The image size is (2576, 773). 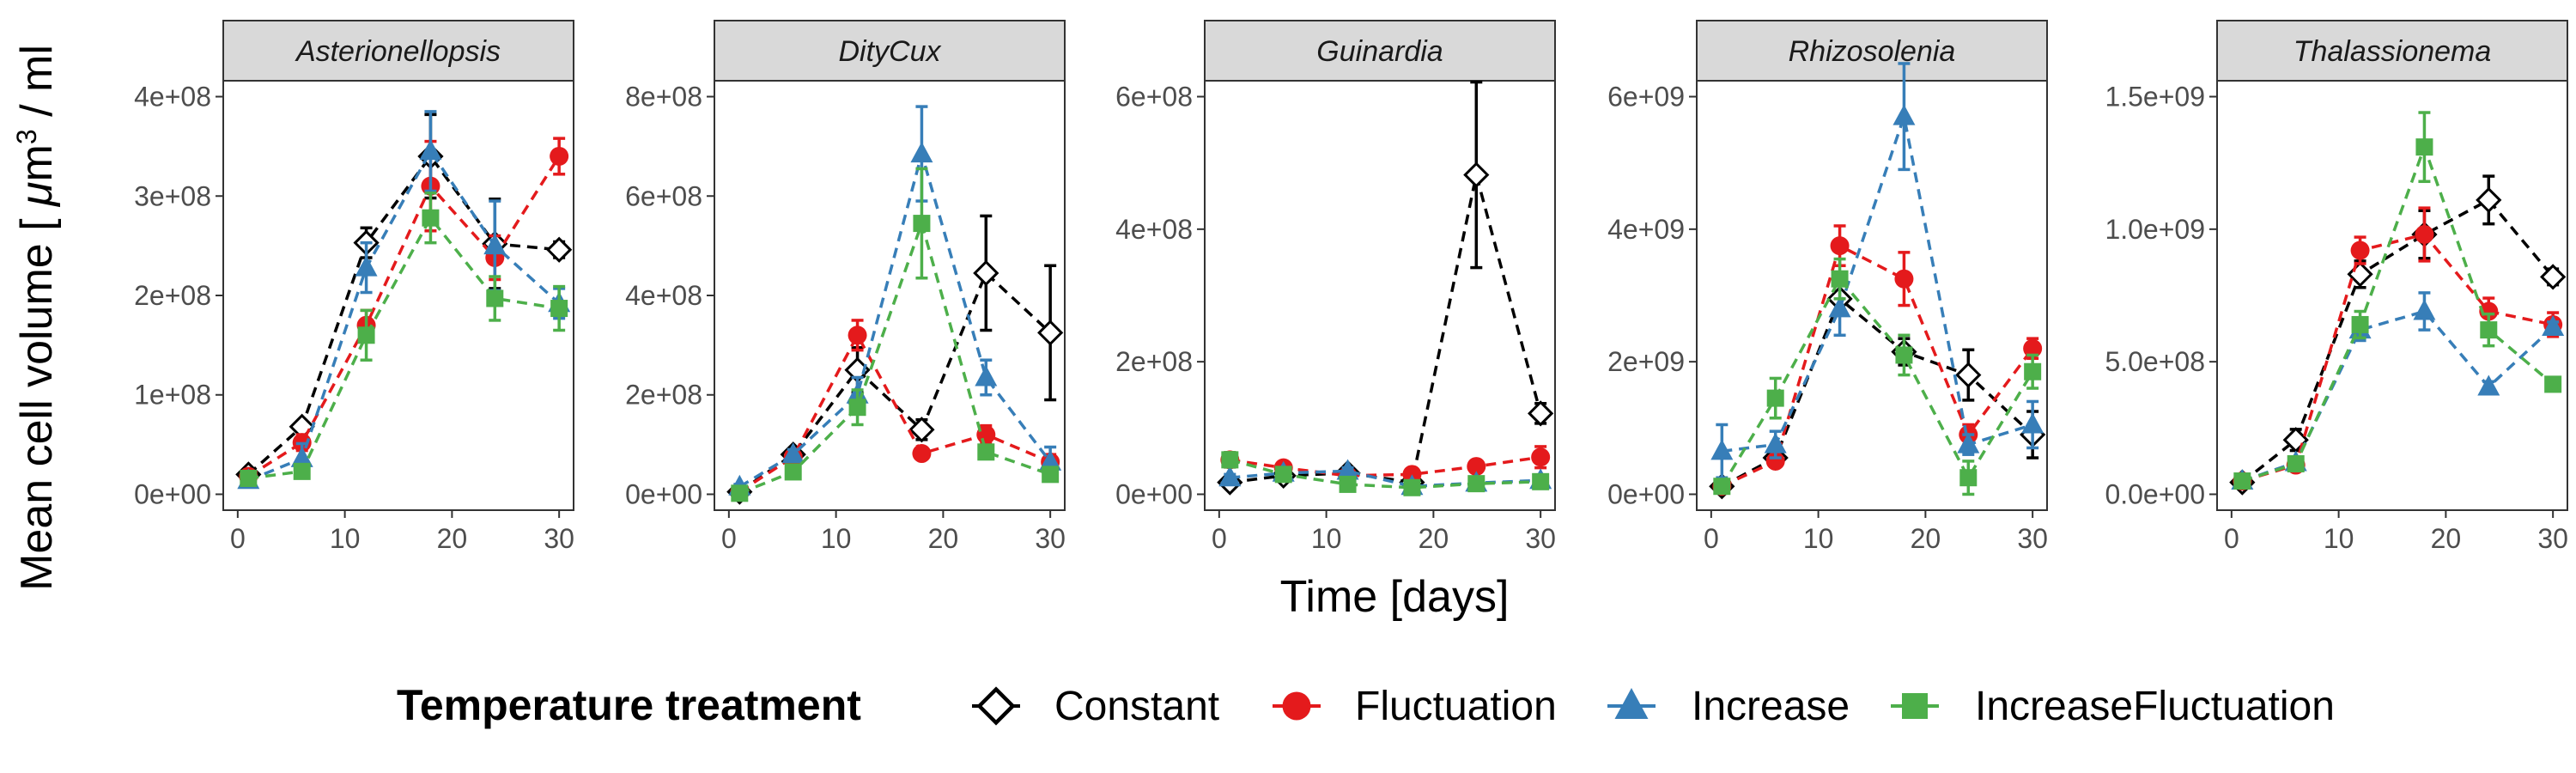 I want to click on legend-item-increasefluctuation: IncreaseFluctuation, so click(x=2113, y=706).